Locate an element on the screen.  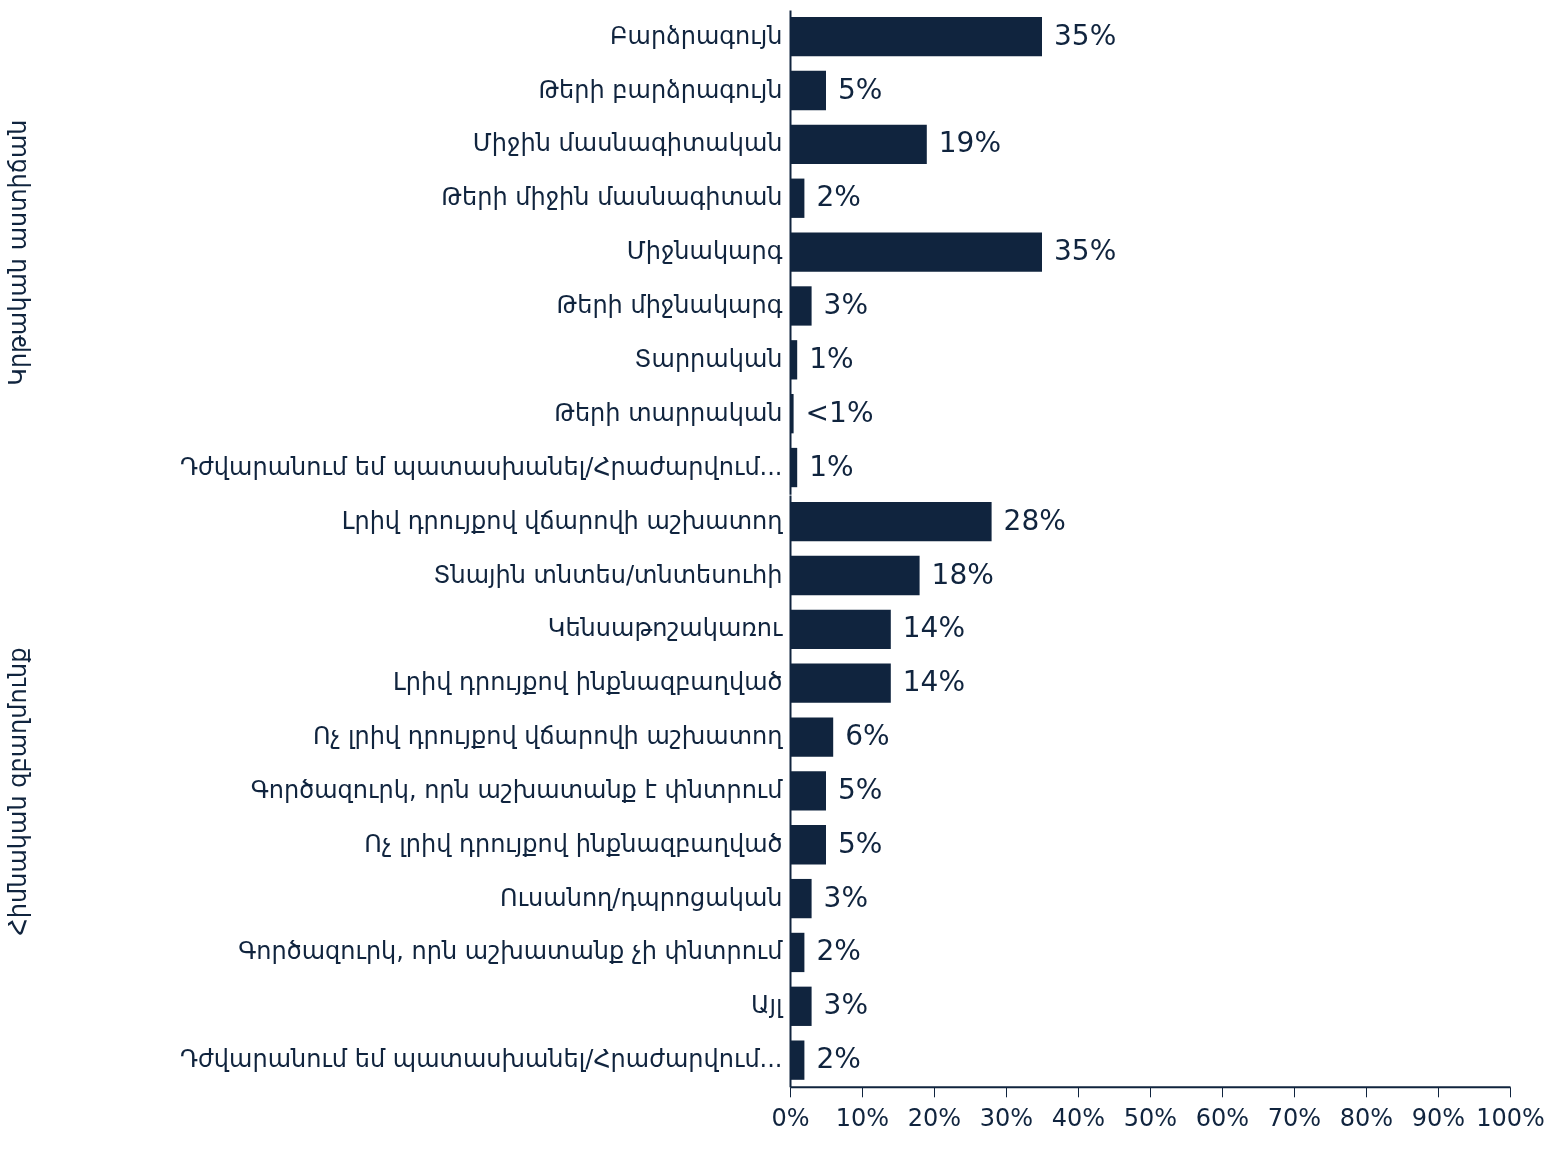
y-tick-label: Ոչ լրիվ դրույքով վճարովի աշխատող is located at coordinates (548, 736).